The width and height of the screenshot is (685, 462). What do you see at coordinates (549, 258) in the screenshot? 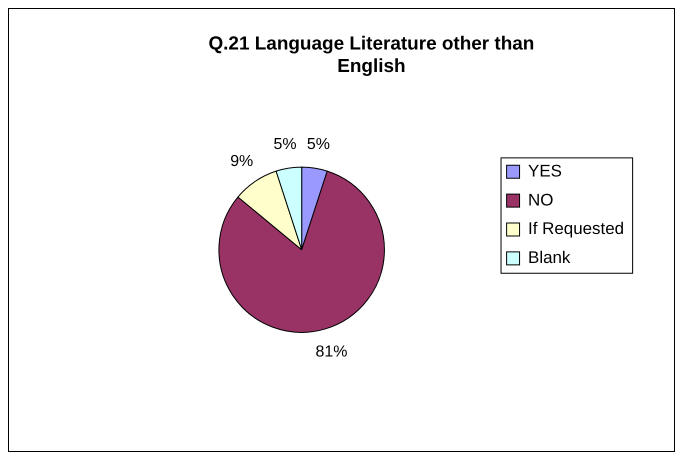
I see `legend-label: Blank` at bounding box center [549, 258].